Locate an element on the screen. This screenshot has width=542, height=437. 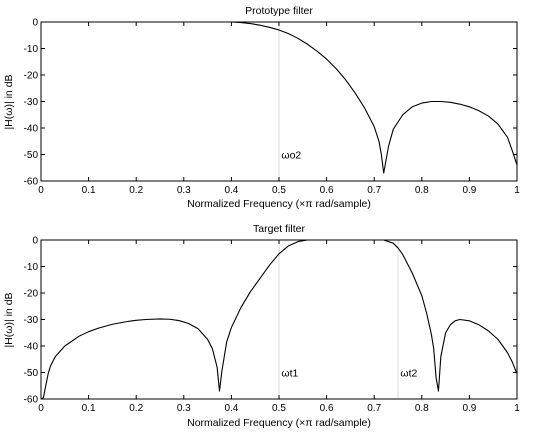
annotation-label: ωt1 is located at coordinates (289, 374).